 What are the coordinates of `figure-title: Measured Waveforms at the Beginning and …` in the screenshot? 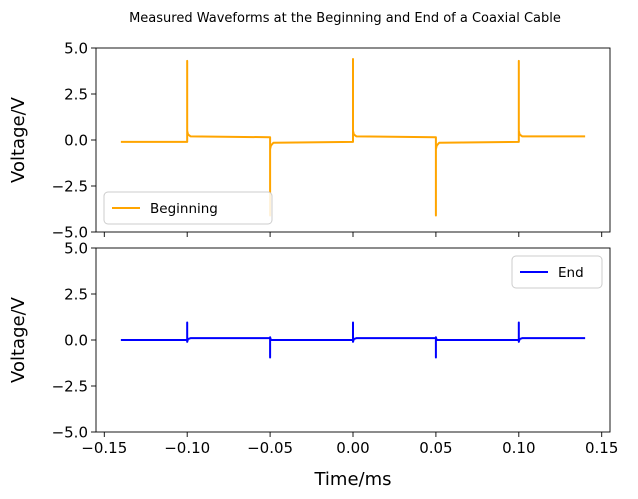 It's located at (345, 18).